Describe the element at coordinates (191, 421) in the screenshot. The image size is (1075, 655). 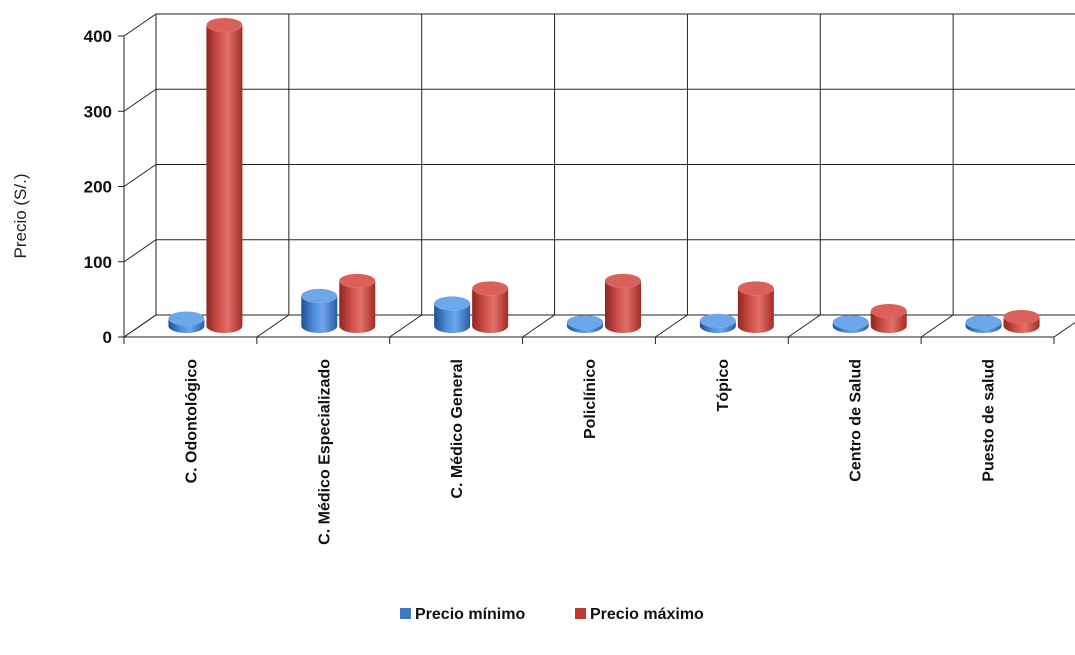
I see `x-category-label: C. Odontológico` at that location.